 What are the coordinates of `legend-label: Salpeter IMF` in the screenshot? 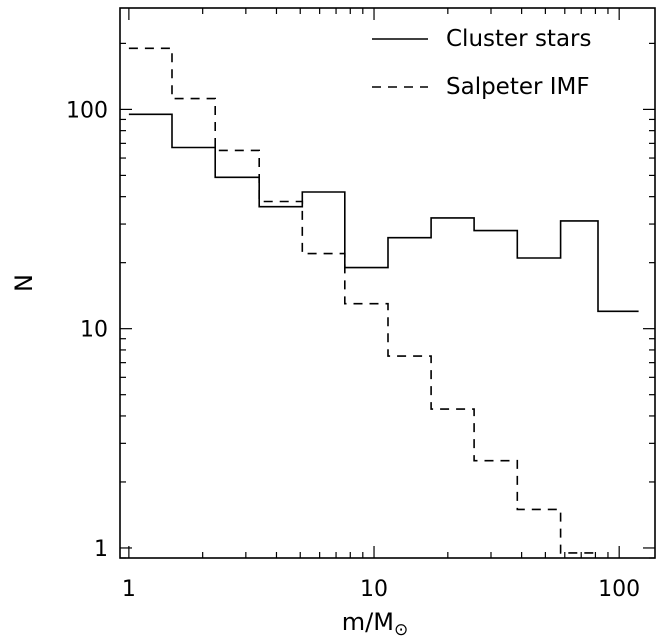 It's located at (518, 87).